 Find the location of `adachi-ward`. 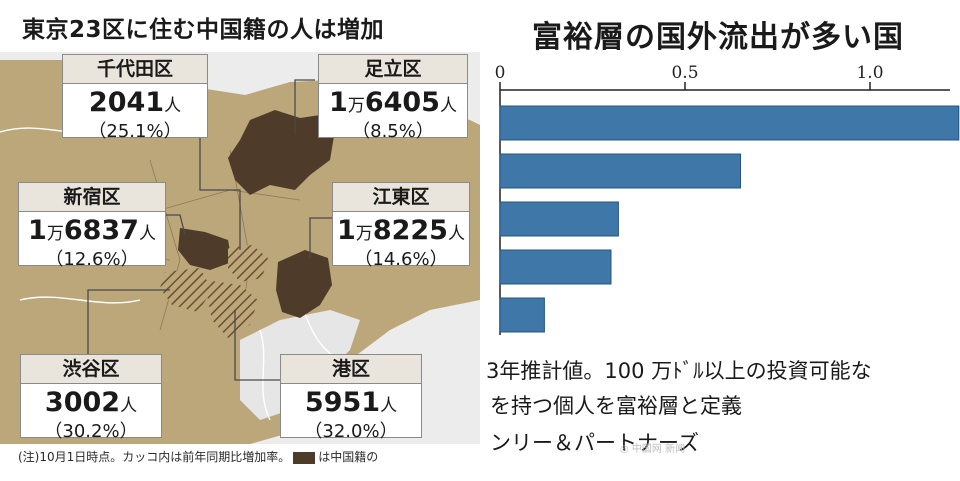

adachi-ward is located at coordinates (281, 152).